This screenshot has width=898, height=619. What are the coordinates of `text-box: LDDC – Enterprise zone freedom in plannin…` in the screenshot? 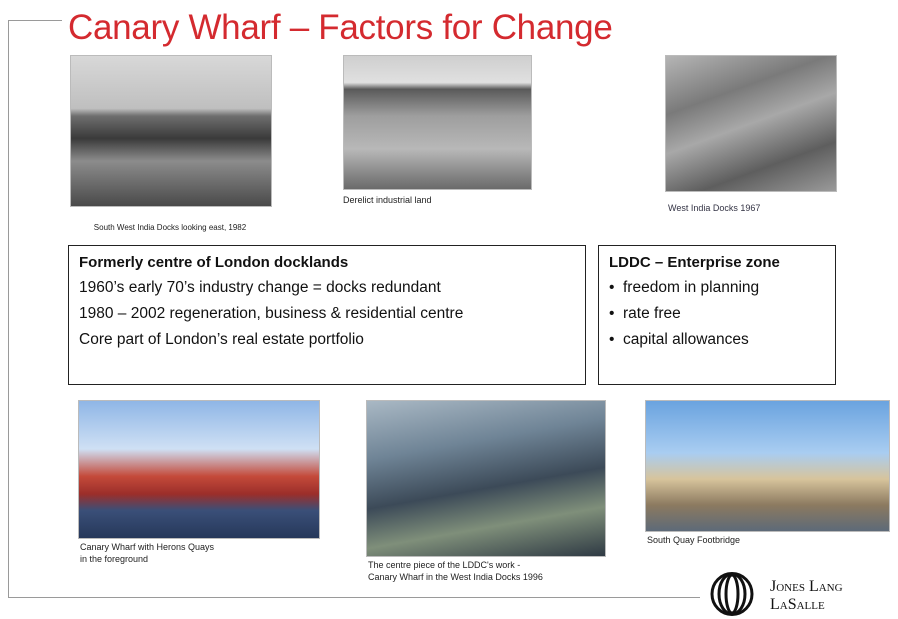 It's located at (717, 315).